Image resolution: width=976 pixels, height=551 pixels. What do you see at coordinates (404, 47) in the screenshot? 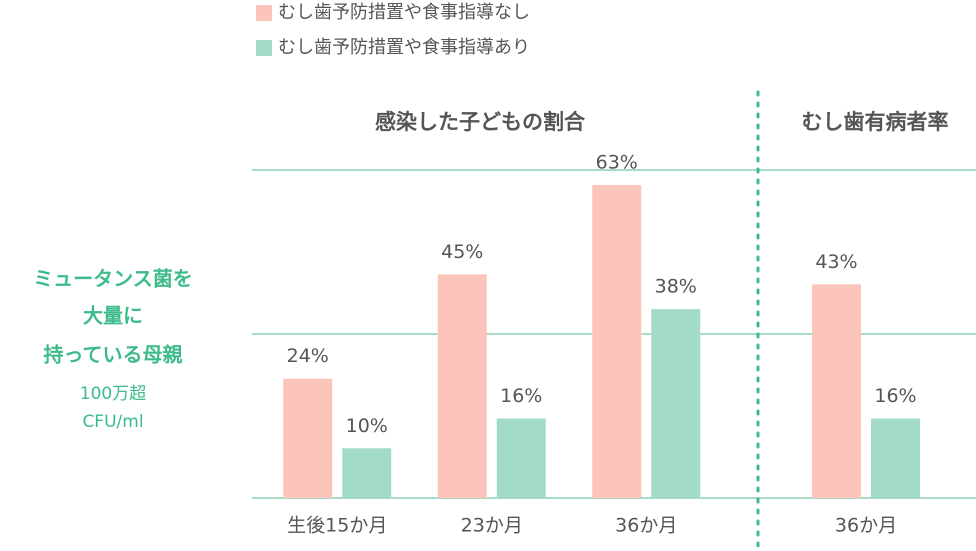
I see `legend-label: むし歯予防措置や食事指導あり` at bounding box center [404, 47].